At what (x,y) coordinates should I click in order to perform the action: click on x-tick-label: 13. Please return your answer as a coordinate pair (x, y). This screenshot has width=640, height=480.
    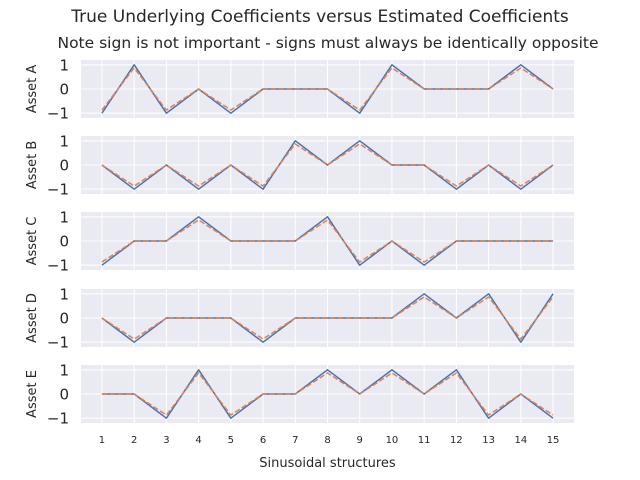
    Looking at the image, I should click on (488, 440).